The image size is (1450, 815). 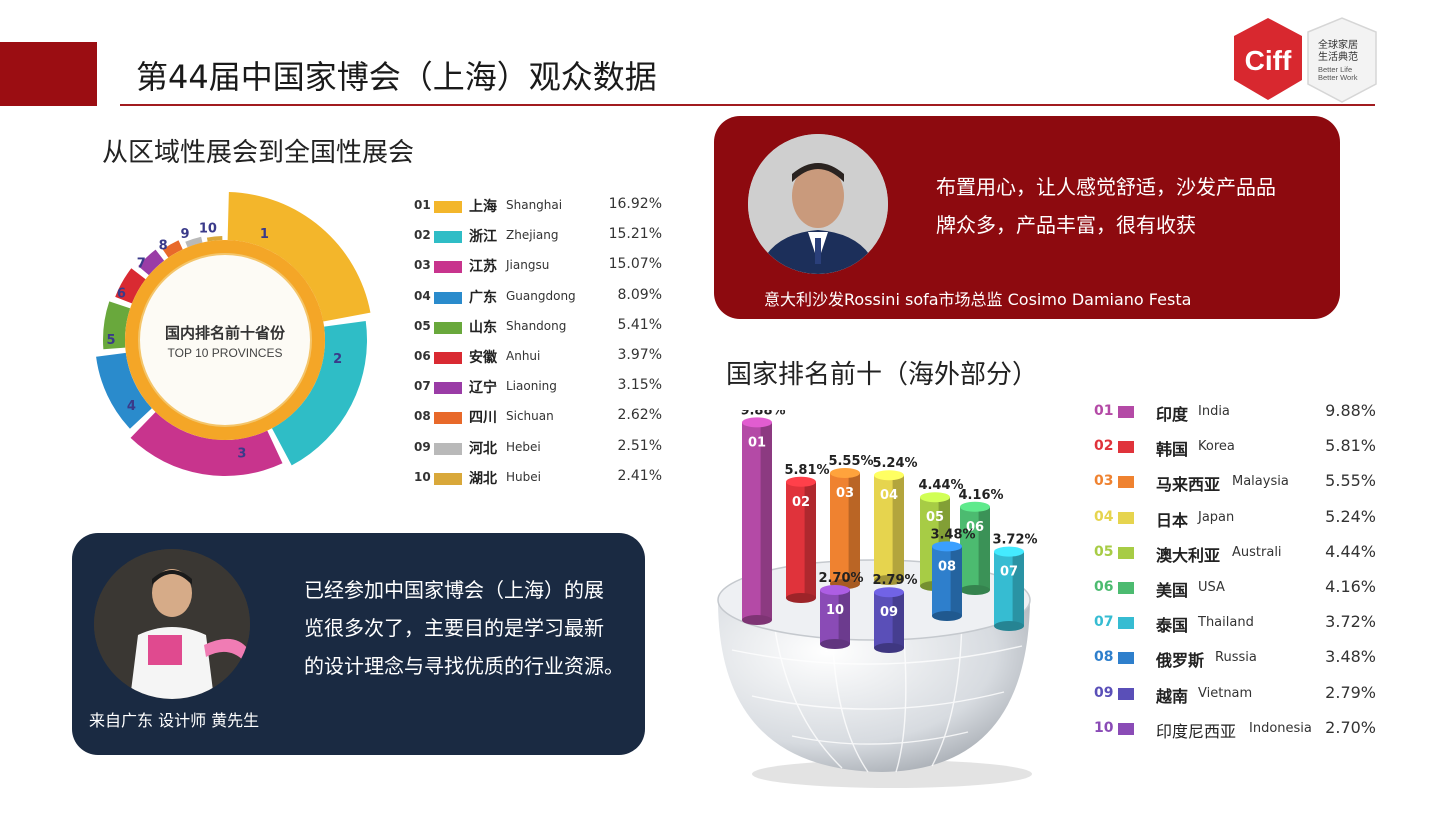 I want to click on donut-slice-label-01: 1, so click(x=264, y=234).